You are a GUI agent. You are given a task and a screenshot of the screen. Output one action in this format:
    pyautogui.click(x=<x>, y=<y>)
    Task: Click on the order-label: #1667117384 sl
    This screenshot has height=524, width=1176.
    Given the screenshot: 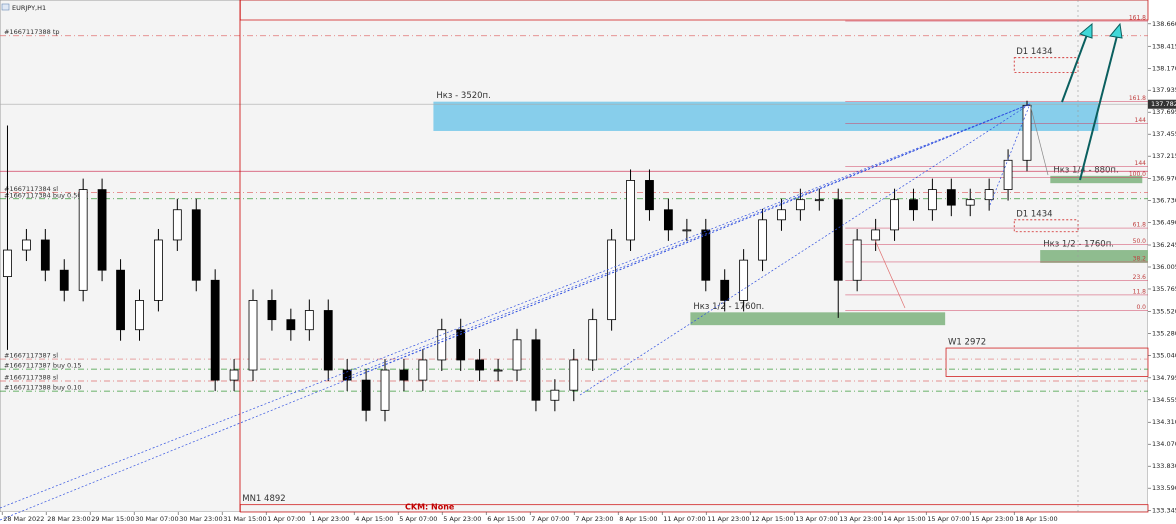 What is the action you would take?
    pyautogui.click(x=31, y=189)
    